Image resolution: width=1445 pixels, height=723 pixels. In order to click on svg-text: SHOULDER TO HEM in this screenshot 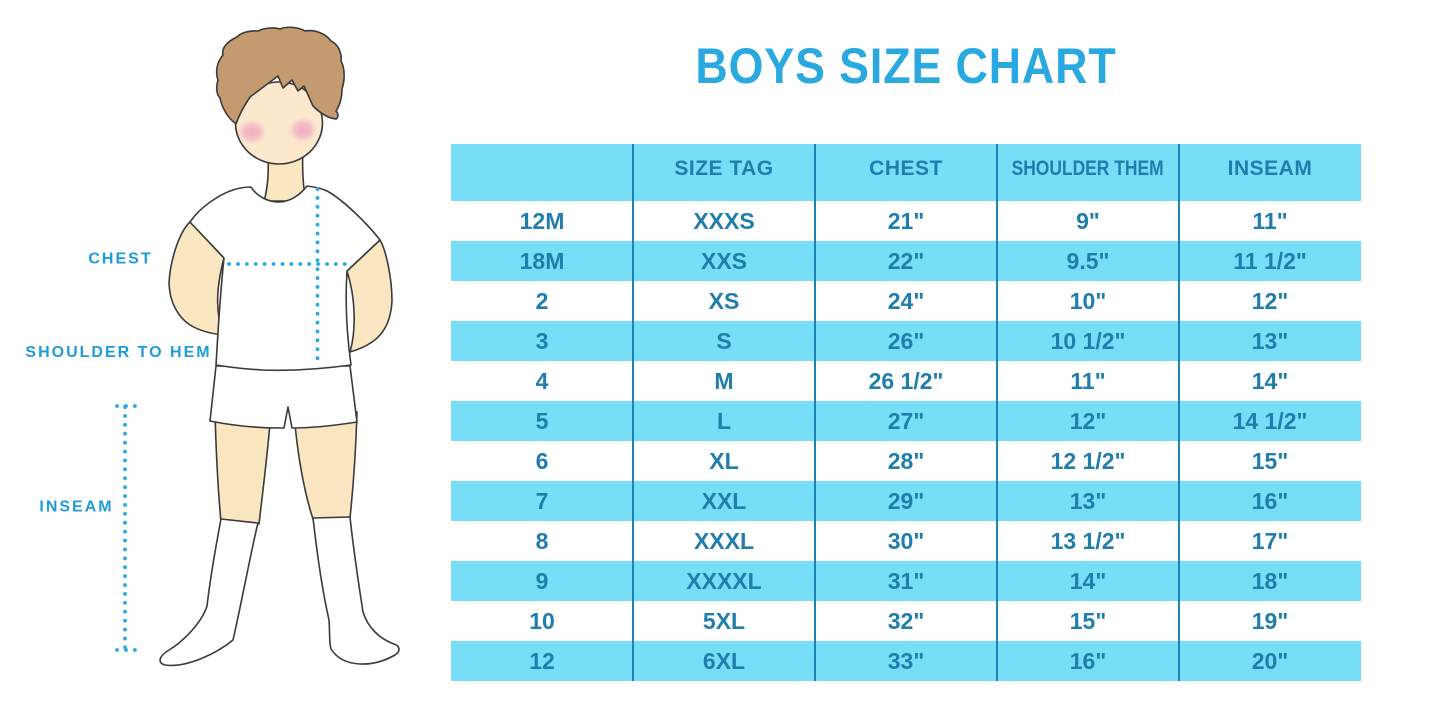, I will do `click(118, 352)`.